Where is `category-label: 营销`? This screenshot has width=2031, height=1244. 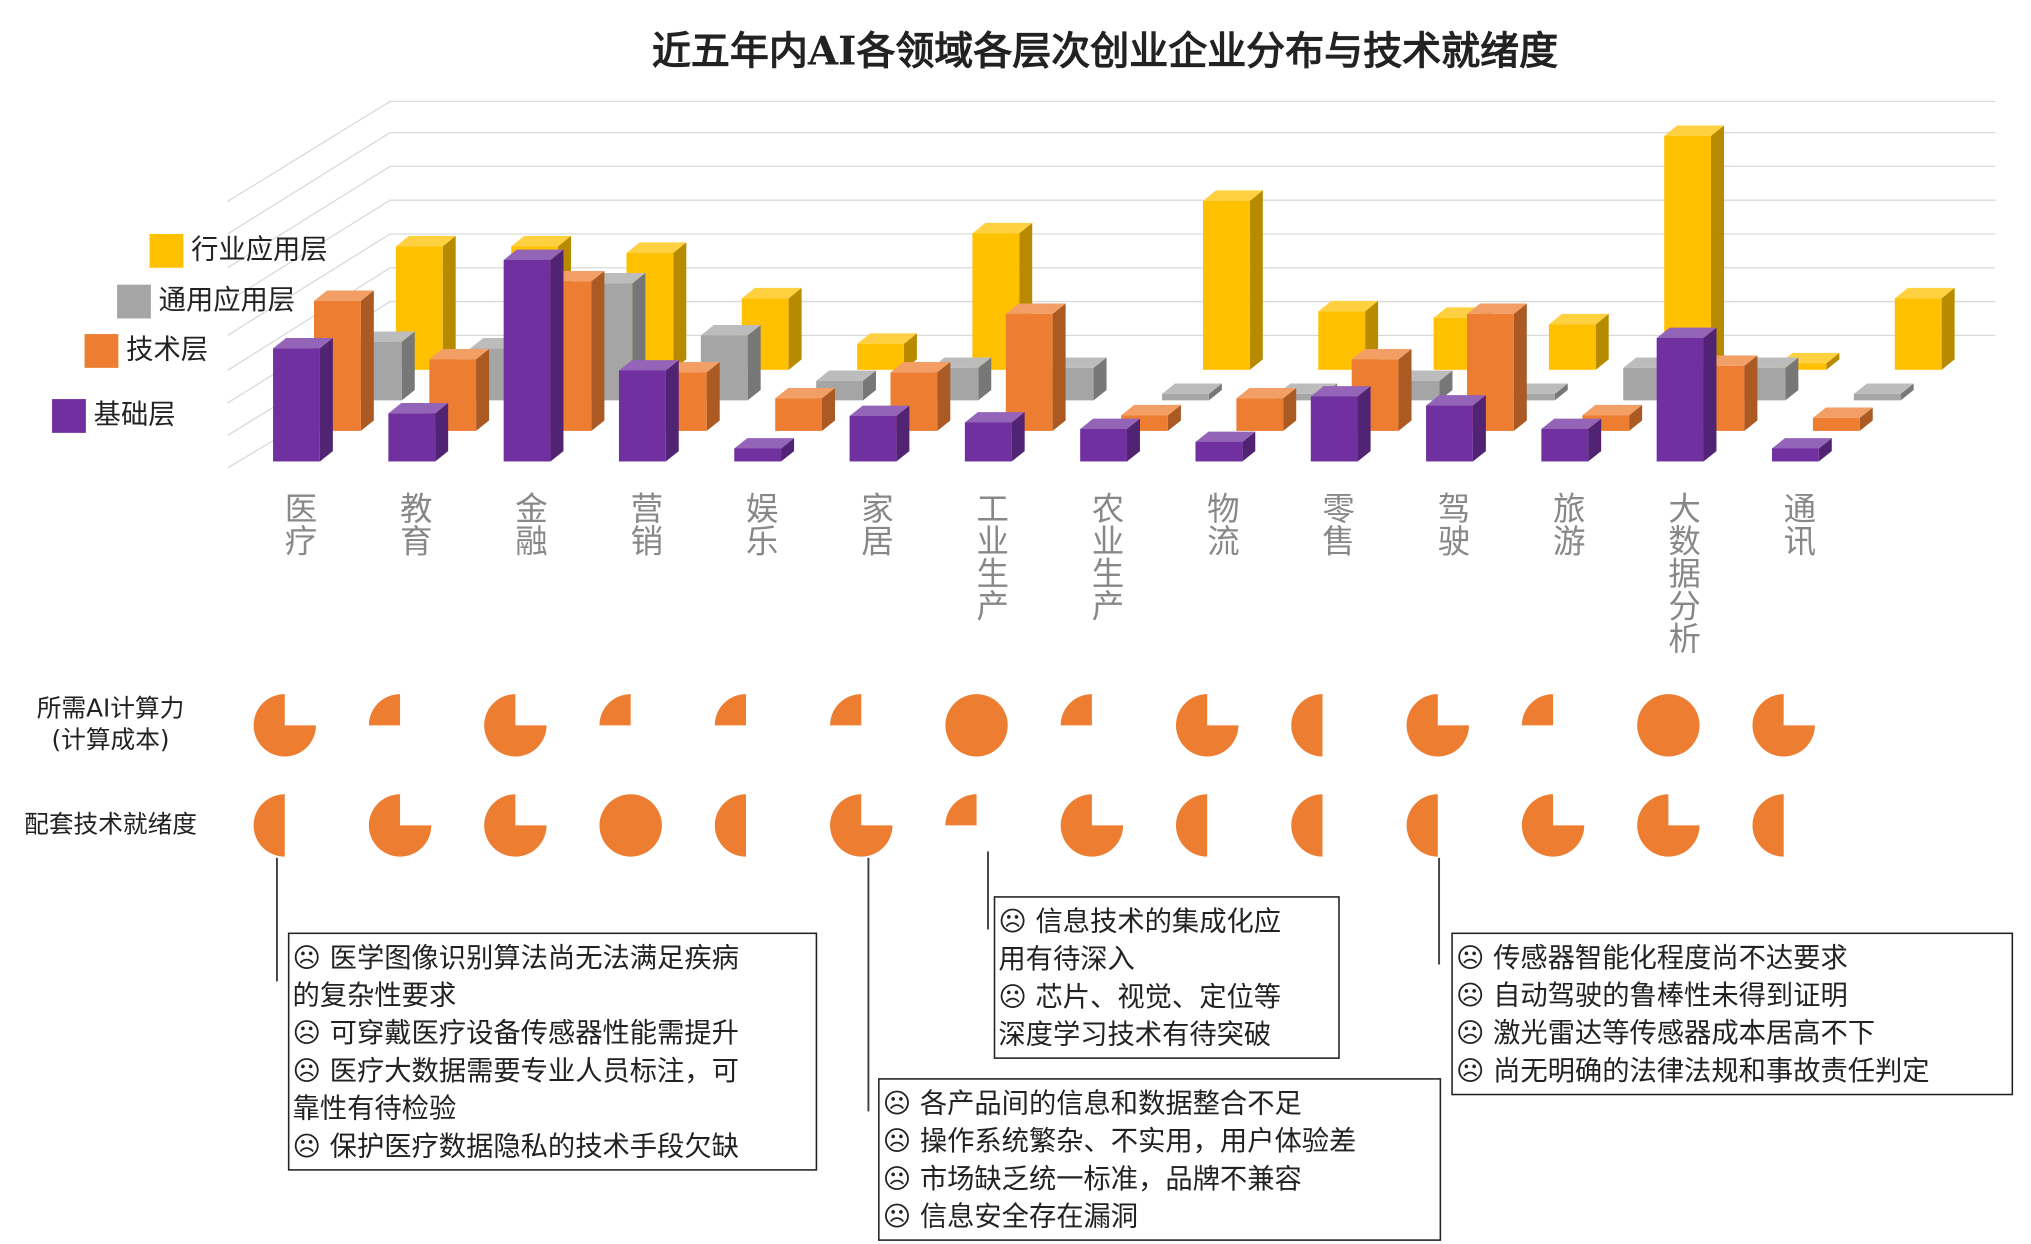
category-label: 营销 is located at coordinates (644, 523).